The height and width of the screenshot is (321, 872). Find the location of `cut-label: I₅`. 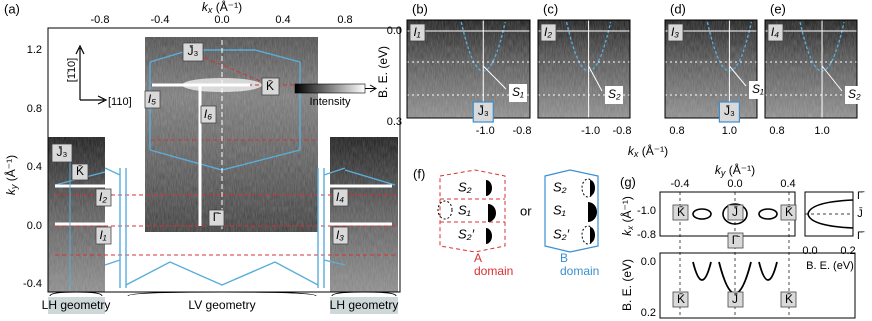

cut-label: I₅ is located at coordinates (152, 99).